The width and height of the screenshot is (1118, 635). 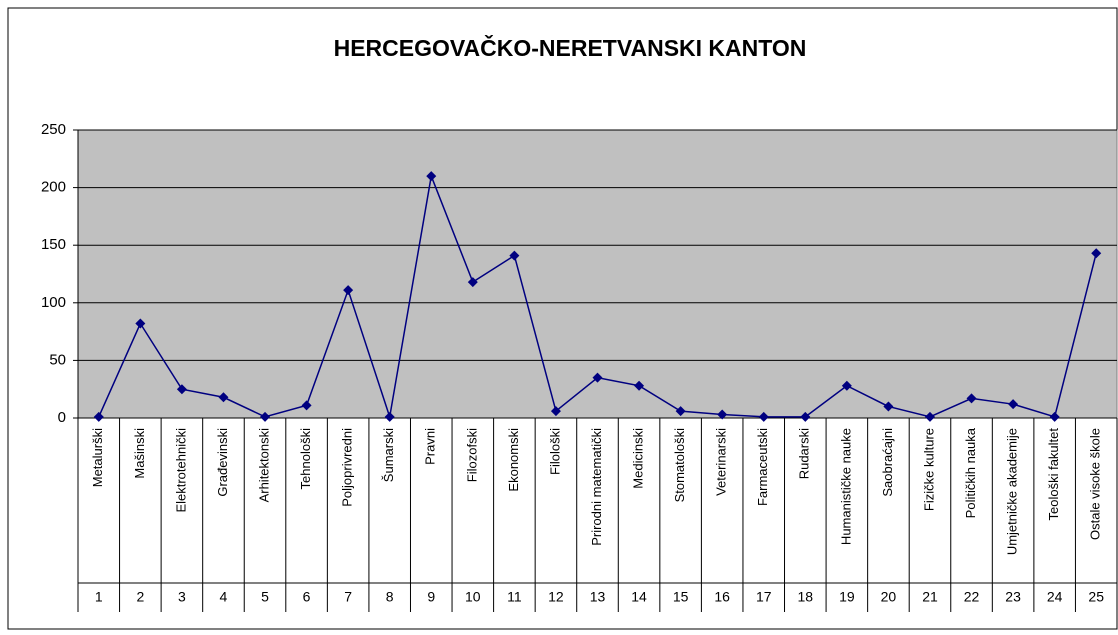 I want to click on category-number: 9, so click(x=431, y=597).